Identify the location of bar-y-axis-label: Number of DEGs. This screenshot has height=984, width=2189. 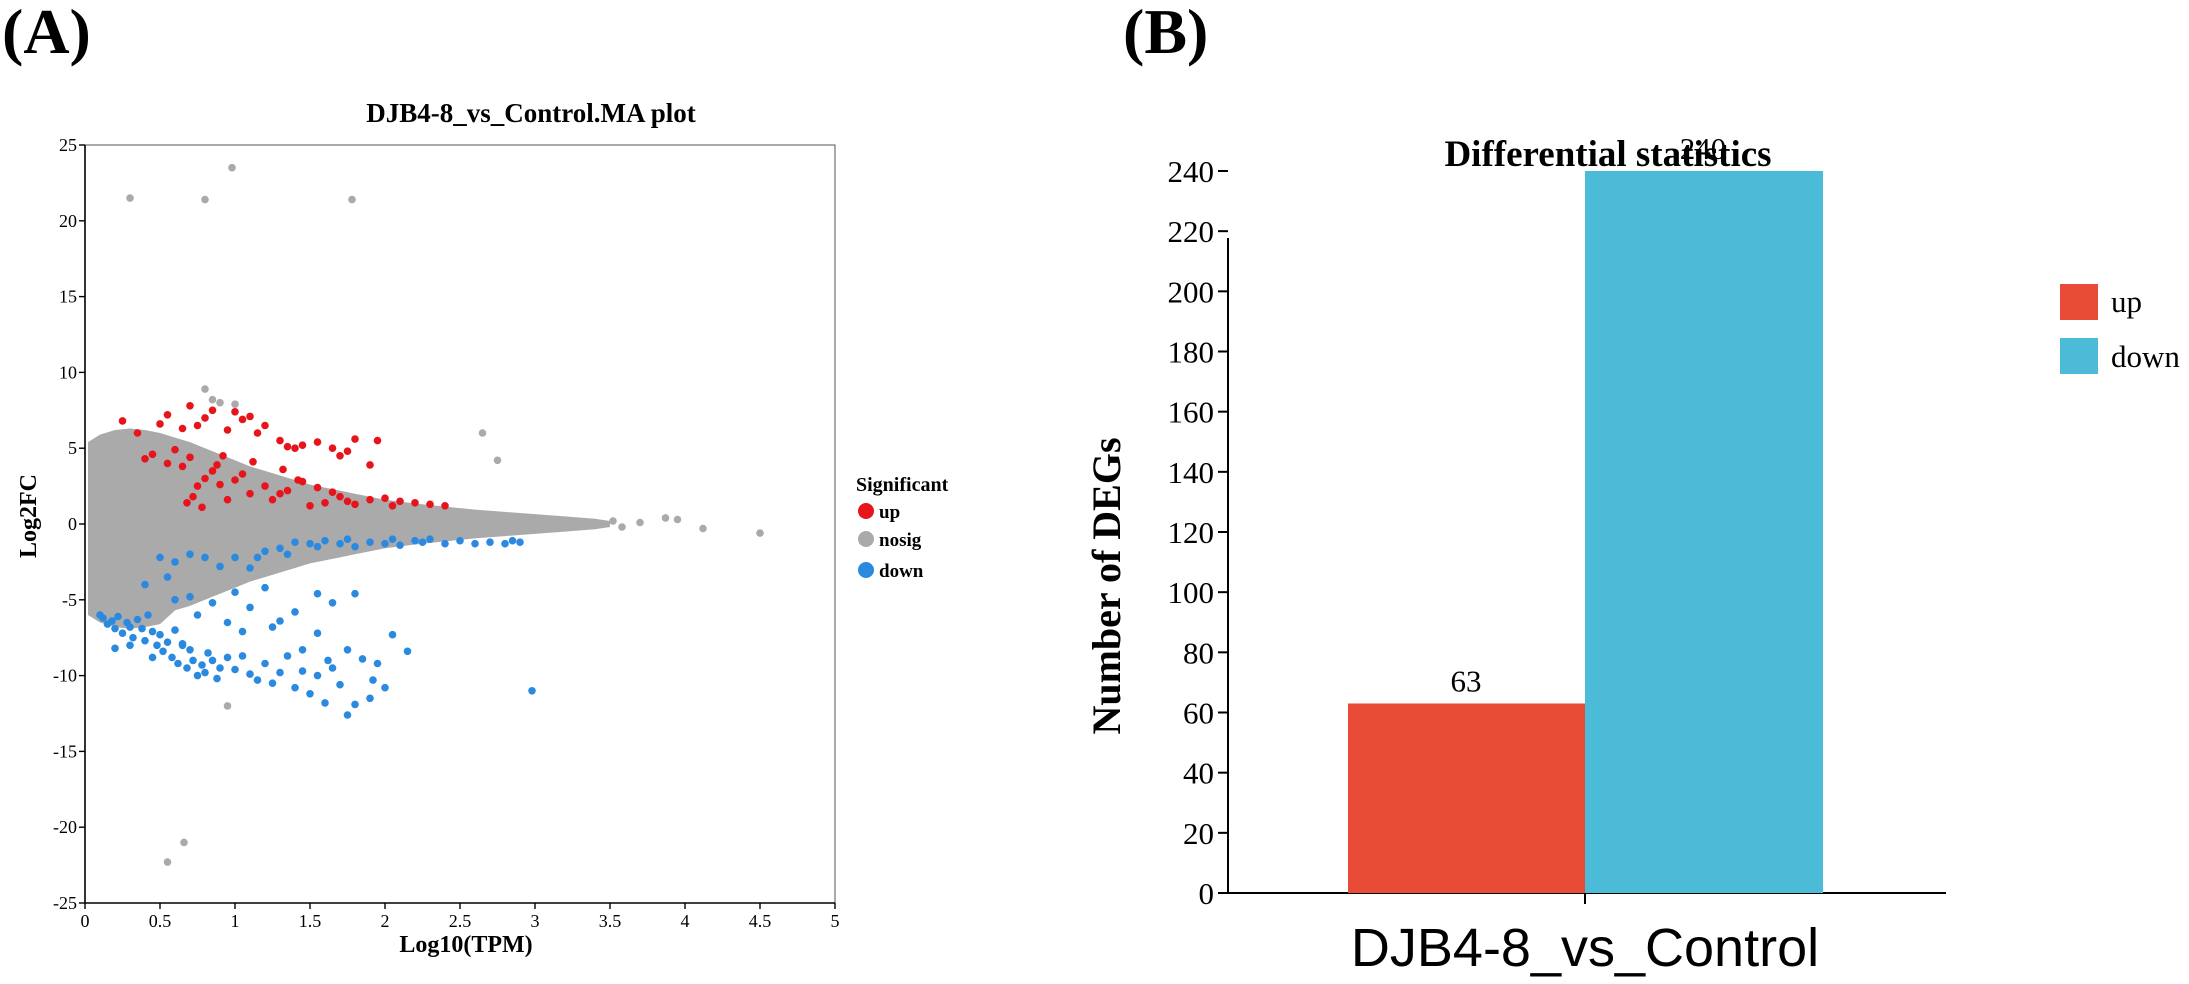
(1106, 585).